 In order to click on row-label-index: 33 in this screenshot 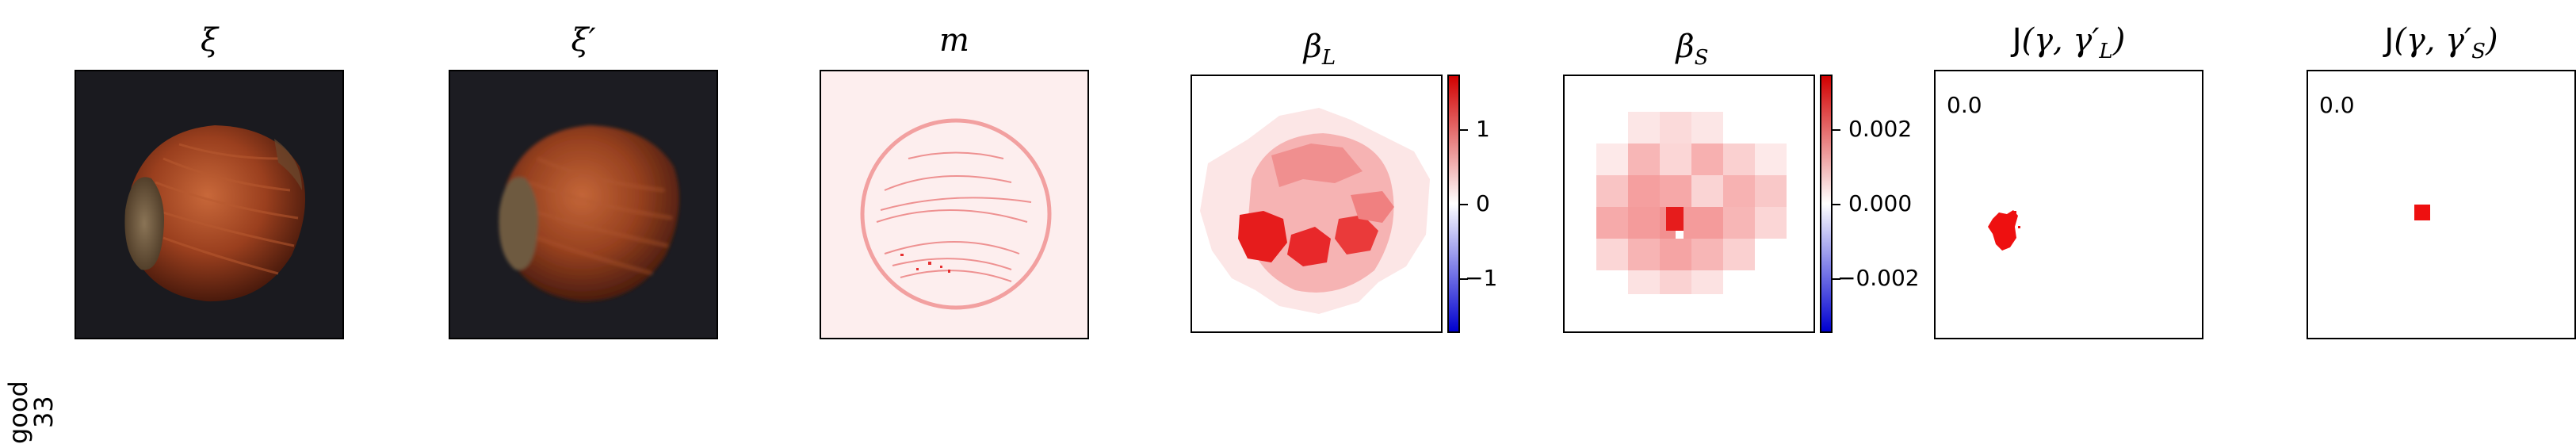, I will do `click(44, 412)`.